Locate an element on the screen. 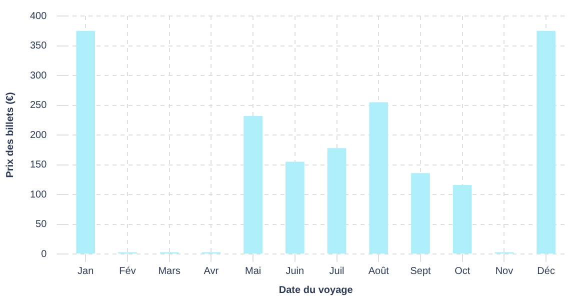 This screenshot has width=577, height=300. y-tick-label: 200 is located at coordinates (39, 135).